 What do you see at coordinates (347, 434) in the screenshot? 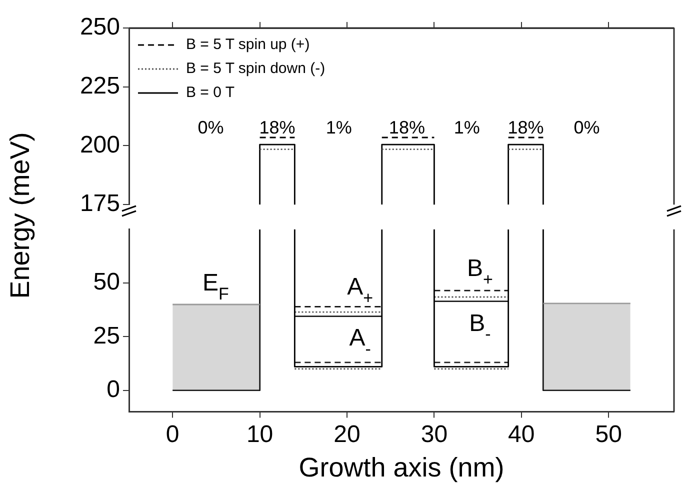
I see `x-tick-label: 20` at bounding box center [347, 434].